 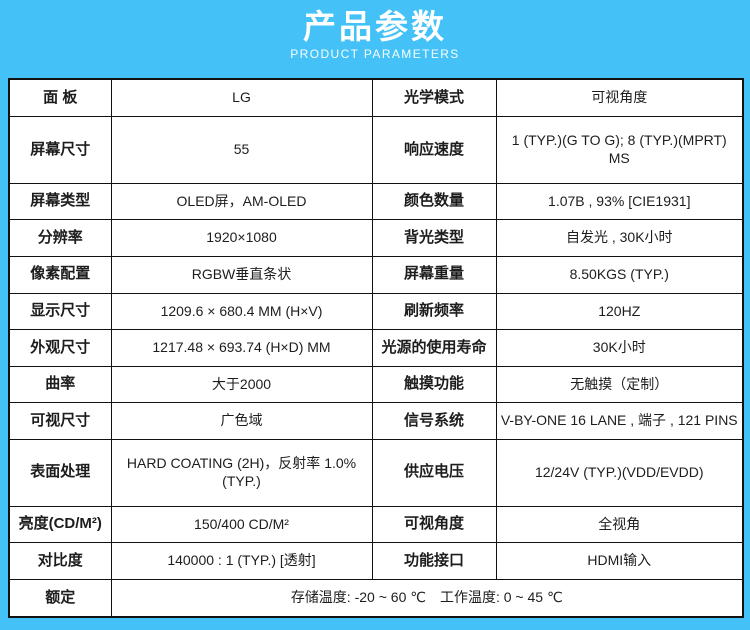 I want to click on param-value: 全视角, so click(x=619, y=524).